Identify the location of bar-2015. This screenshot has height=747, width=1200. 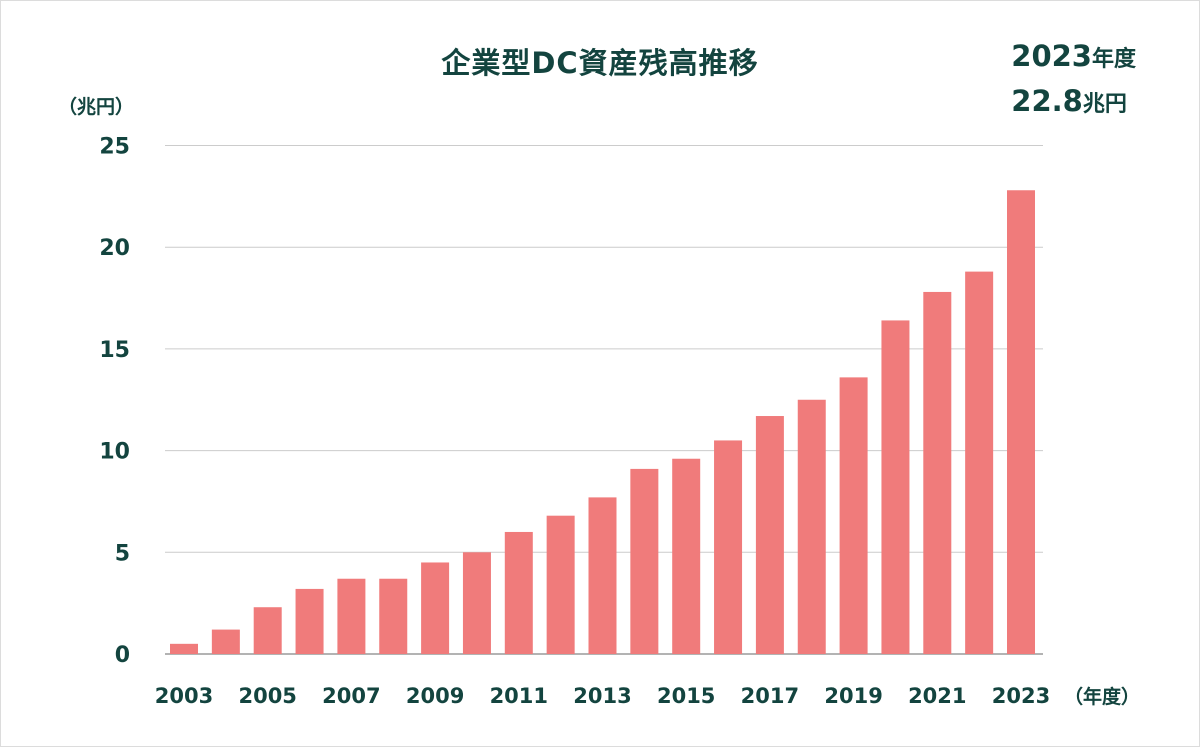
(686, 556).